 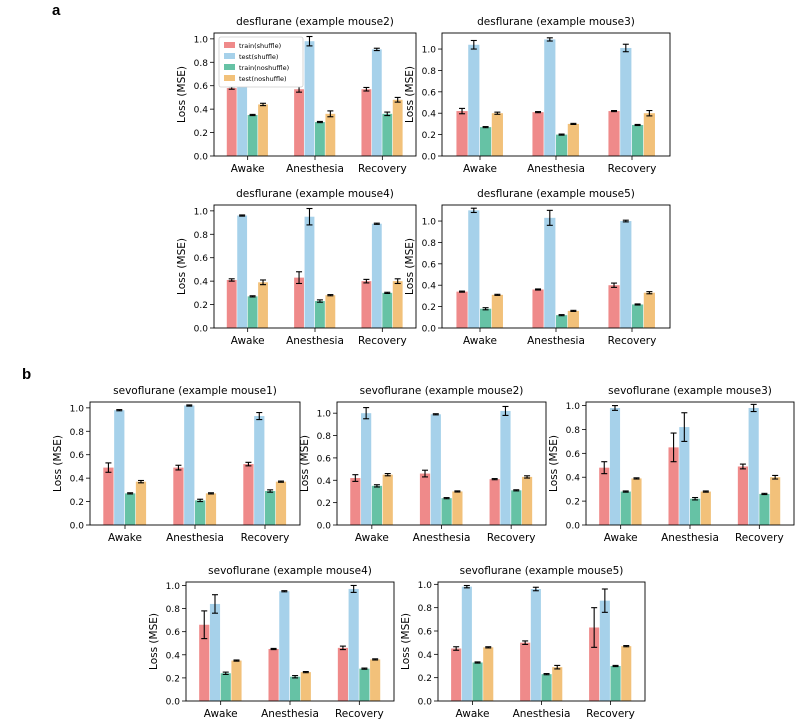 What do you see at coordinates (573, 479) in the screenshot?
I see `y-tick-label: 0.4` at bounding box center [573, 479].